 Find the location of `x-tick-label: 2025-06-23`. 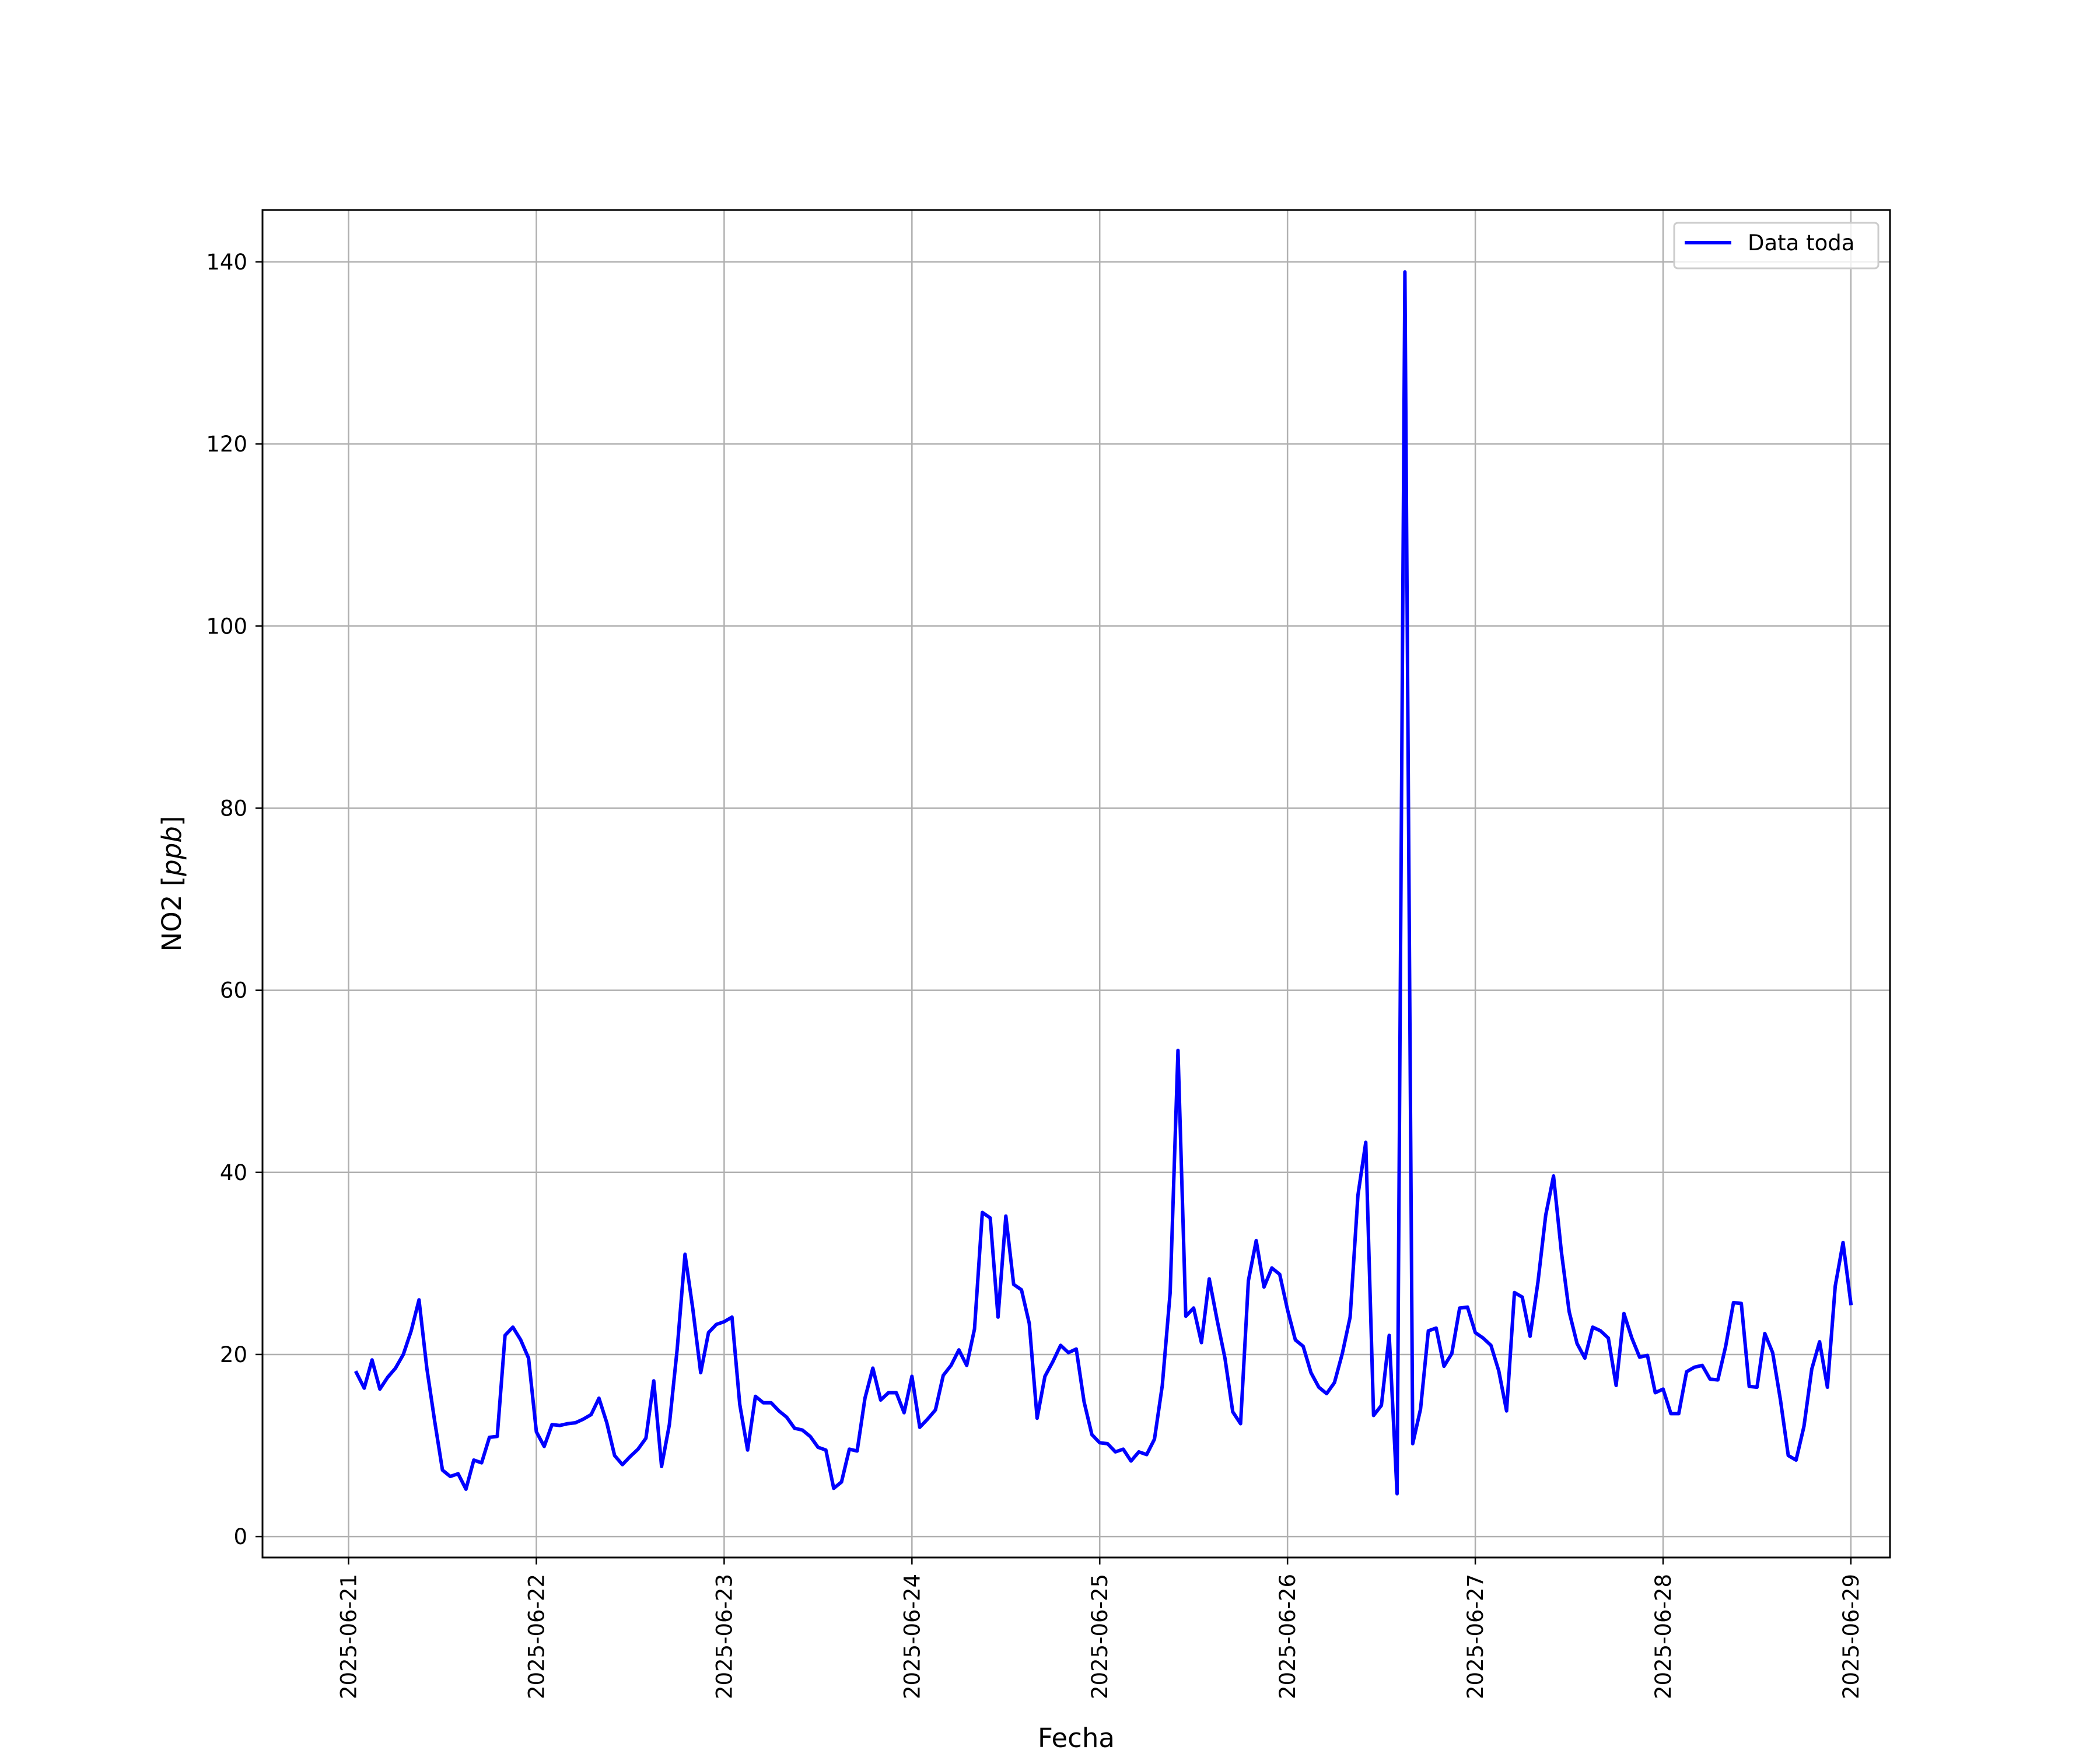

x-tick-label: 2025-06-23 is located at coordinates (724, 1636).